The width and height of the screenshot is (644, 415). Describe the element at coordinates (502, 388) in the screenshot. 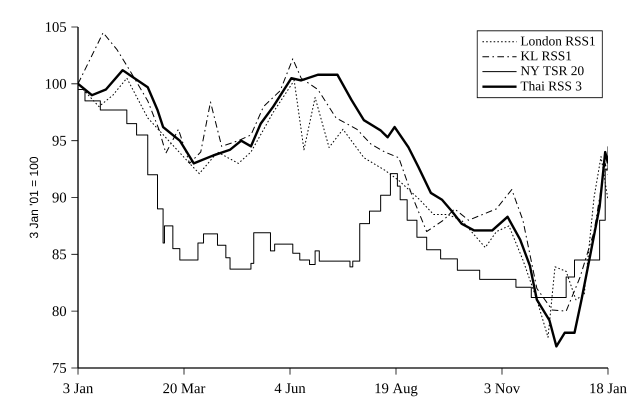

I see `x-tick-label: 3 Nov` at that location.